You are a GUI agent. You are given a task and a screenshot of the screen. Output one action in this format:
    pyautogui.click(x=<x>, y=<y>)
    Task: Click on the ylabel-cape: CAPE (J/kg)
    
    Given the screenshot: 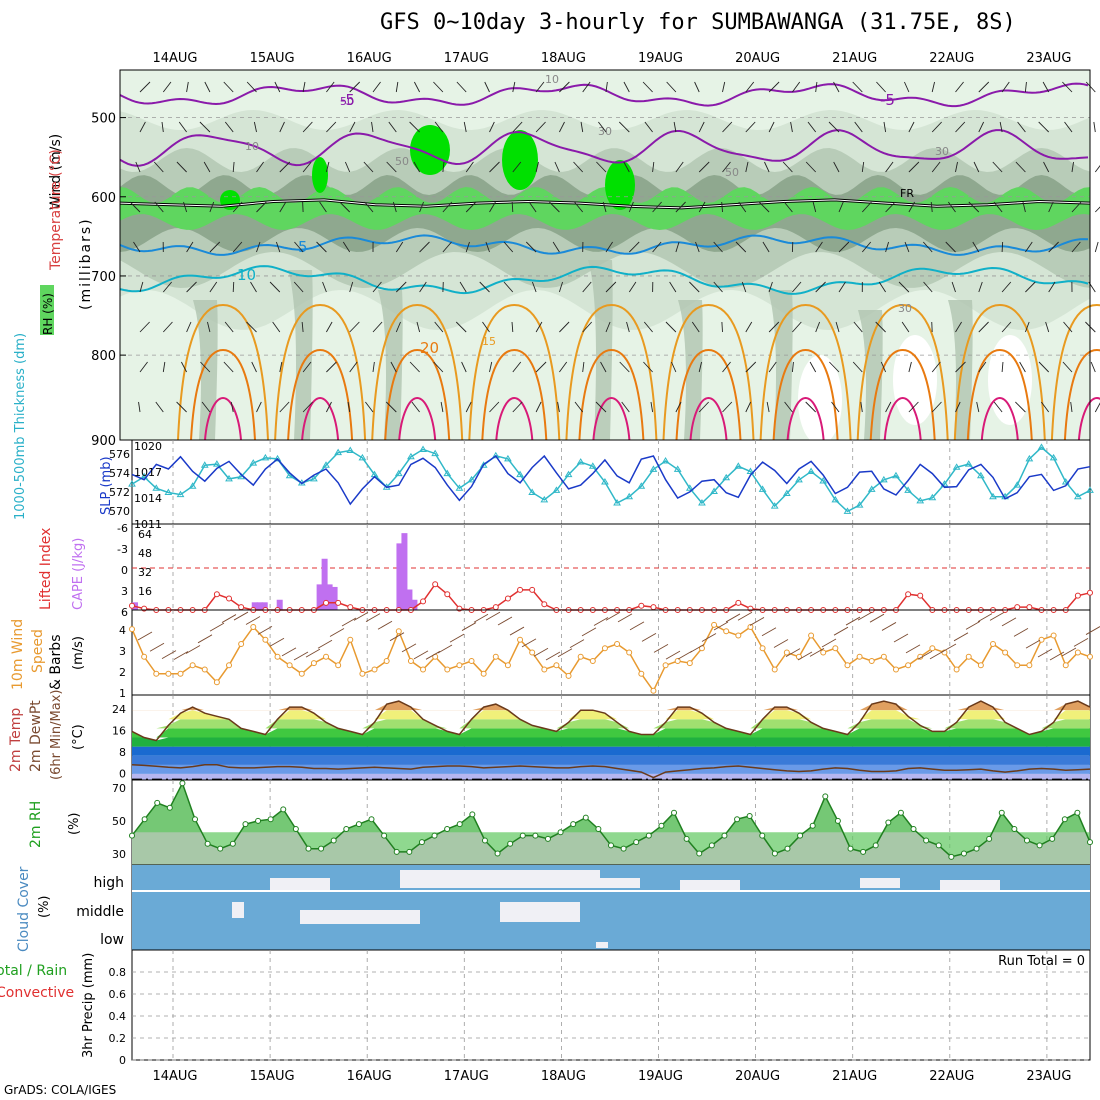 What is the action you would take?
    pyautogui.click(x=78, y=574)
    